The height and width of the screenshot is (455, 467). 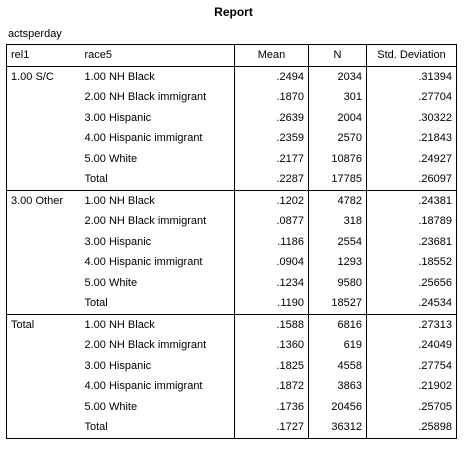 I want to click on table-row: Total .2287 17785.26097, so click(x=232, y=179).